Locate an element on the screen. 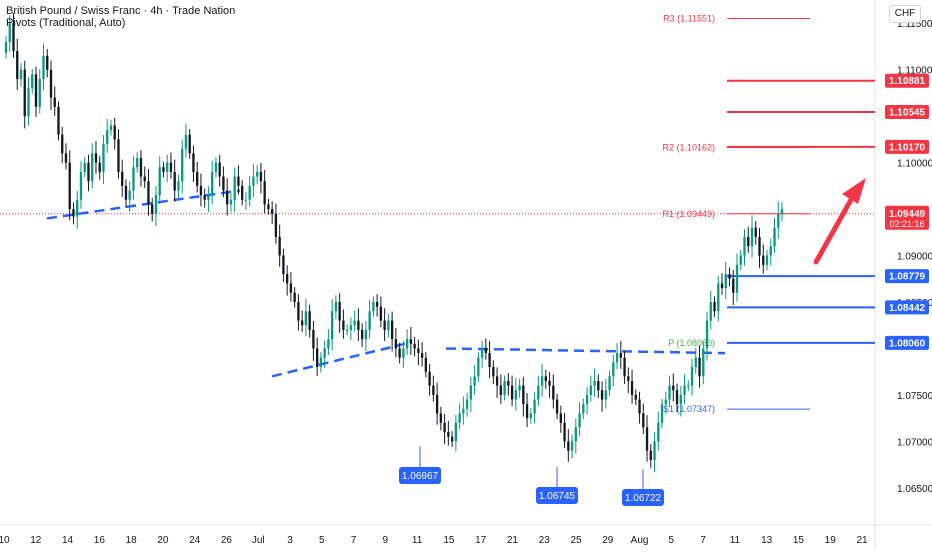 This screenshot has width=932, height=555. x-tick-label: 10 is located at coordinates (5, 540).